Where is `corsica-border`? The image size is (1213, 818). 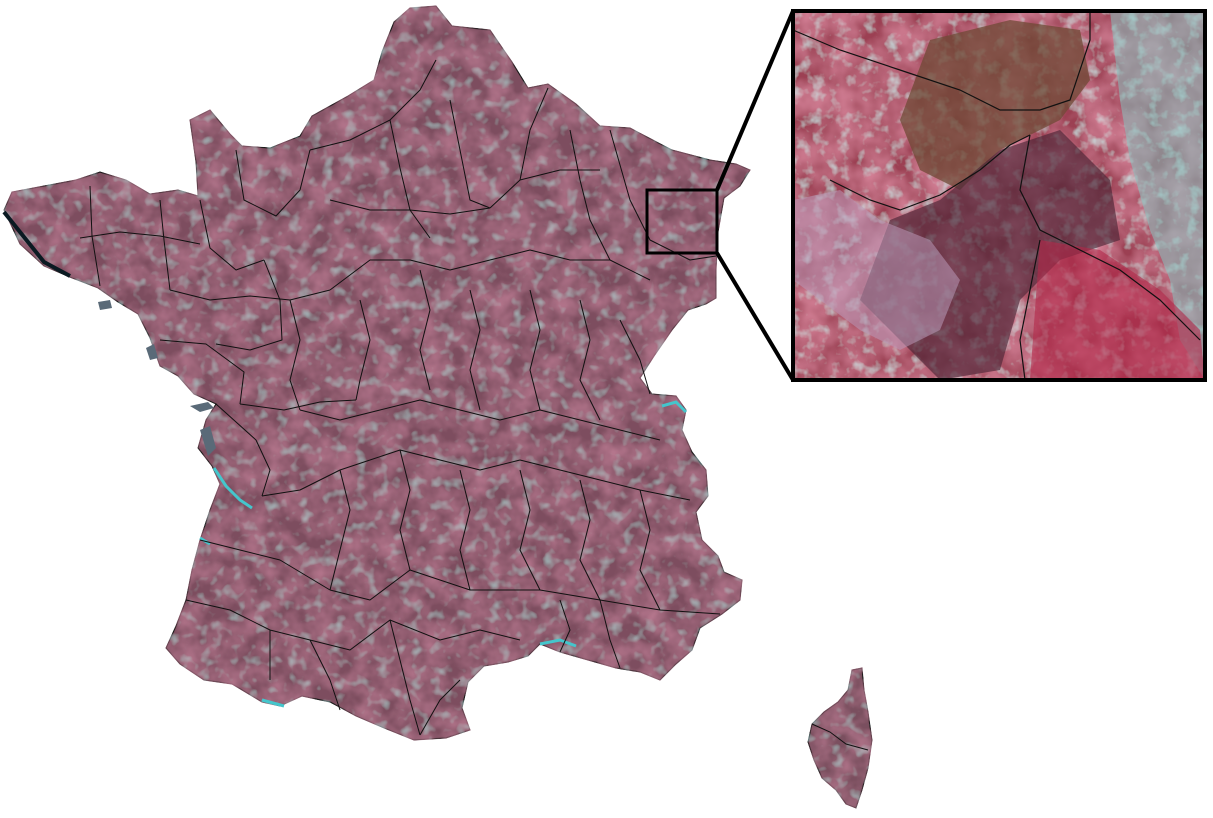
corsica-border is located at coordinates (840, 737).